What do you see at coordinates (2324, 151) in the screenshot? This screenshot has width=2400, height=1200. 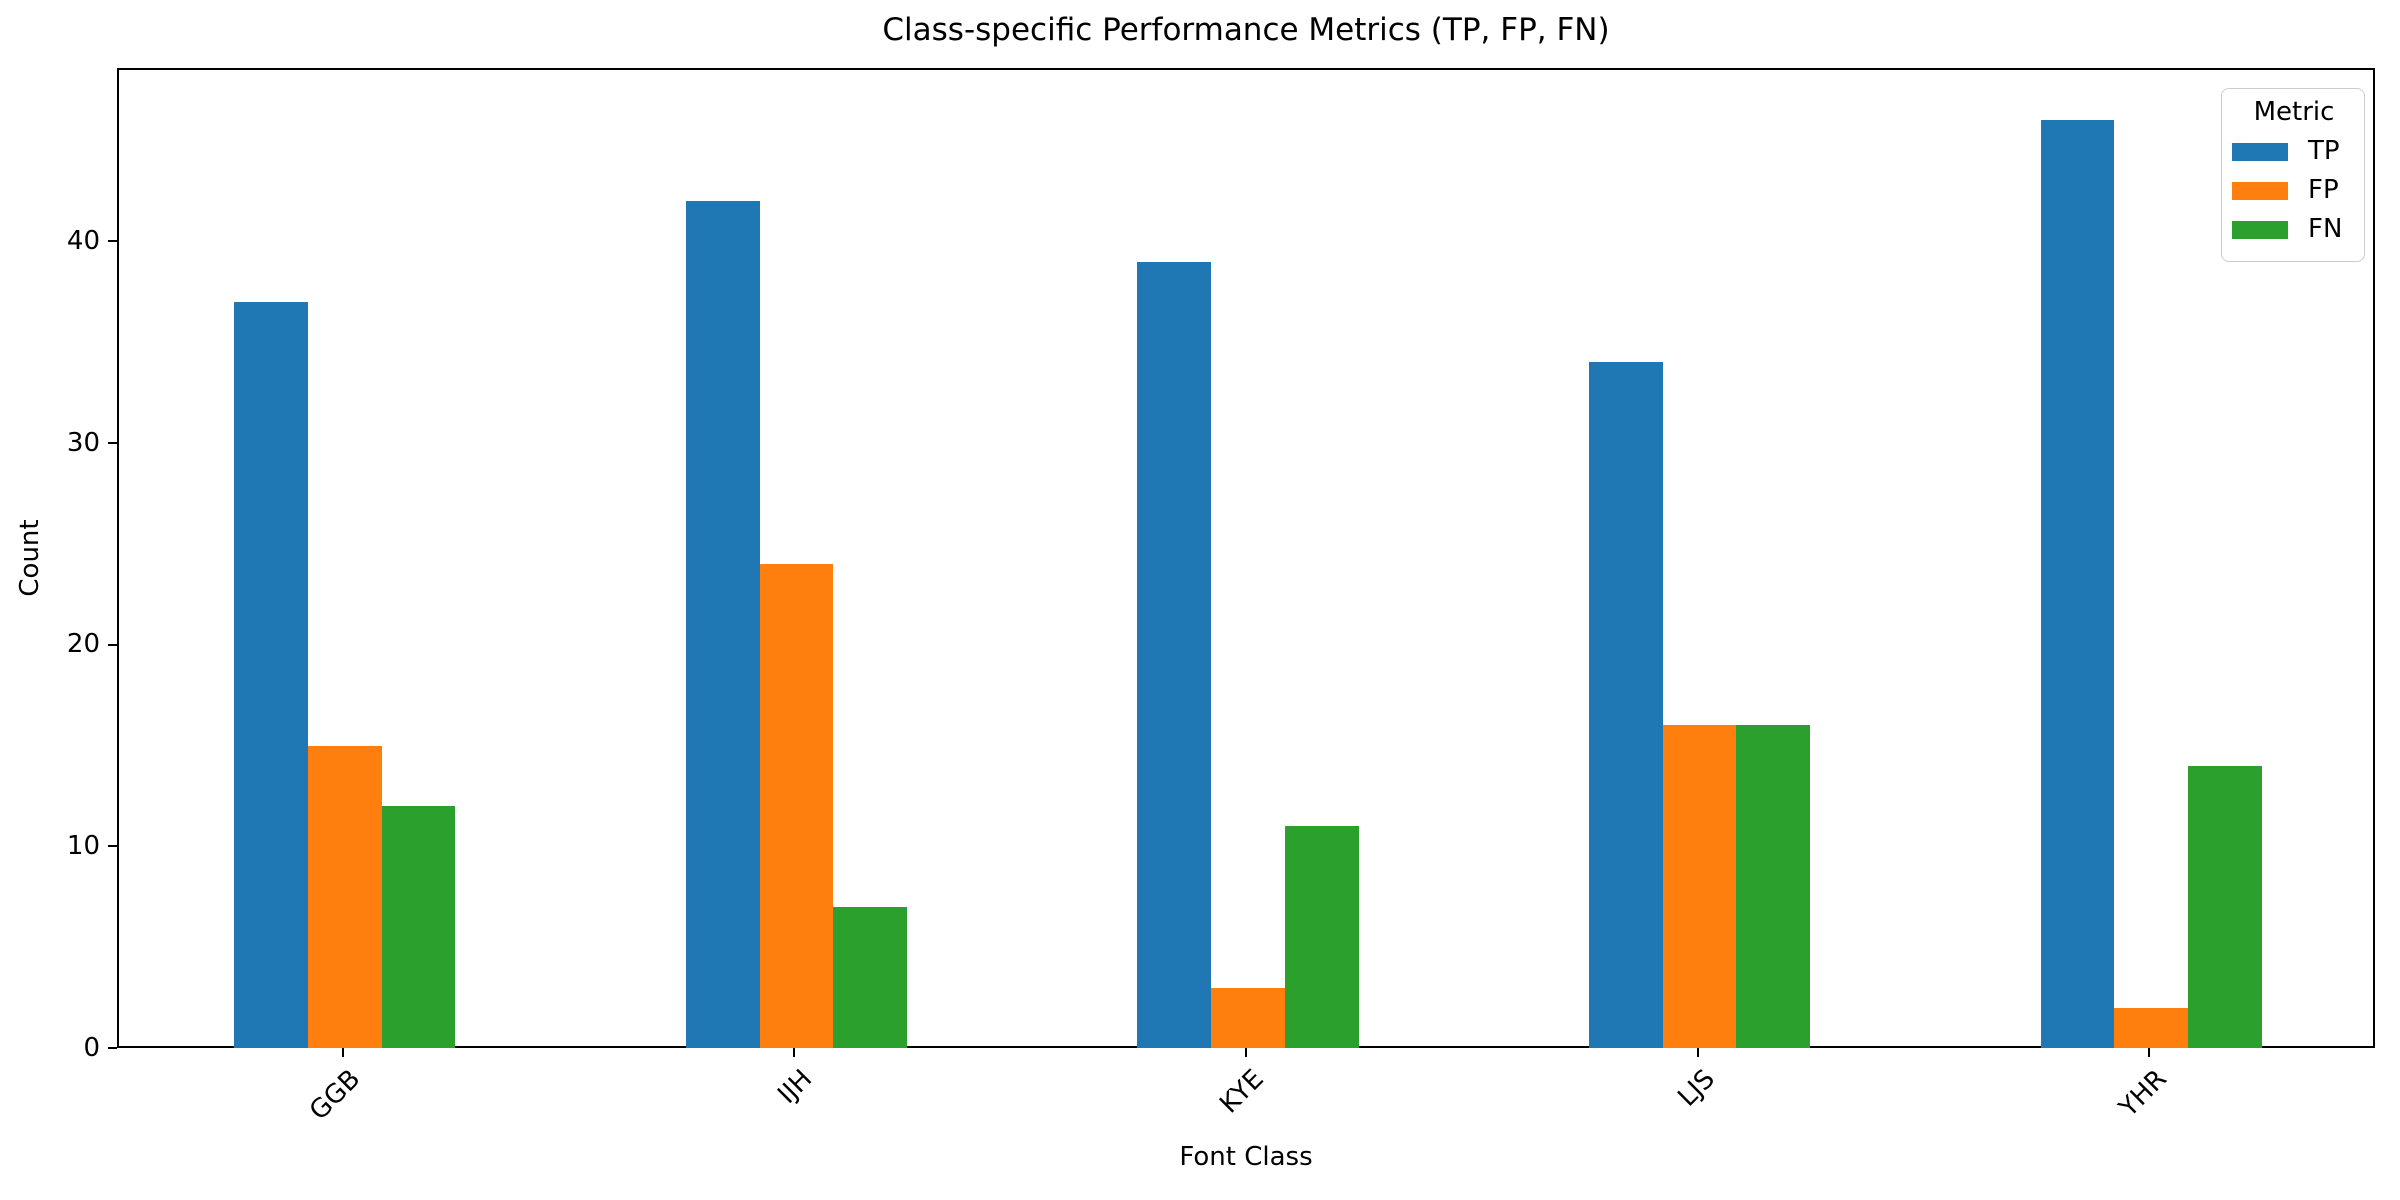 I see `legend-label-TP: TP` at bounding box center [2324, 151].